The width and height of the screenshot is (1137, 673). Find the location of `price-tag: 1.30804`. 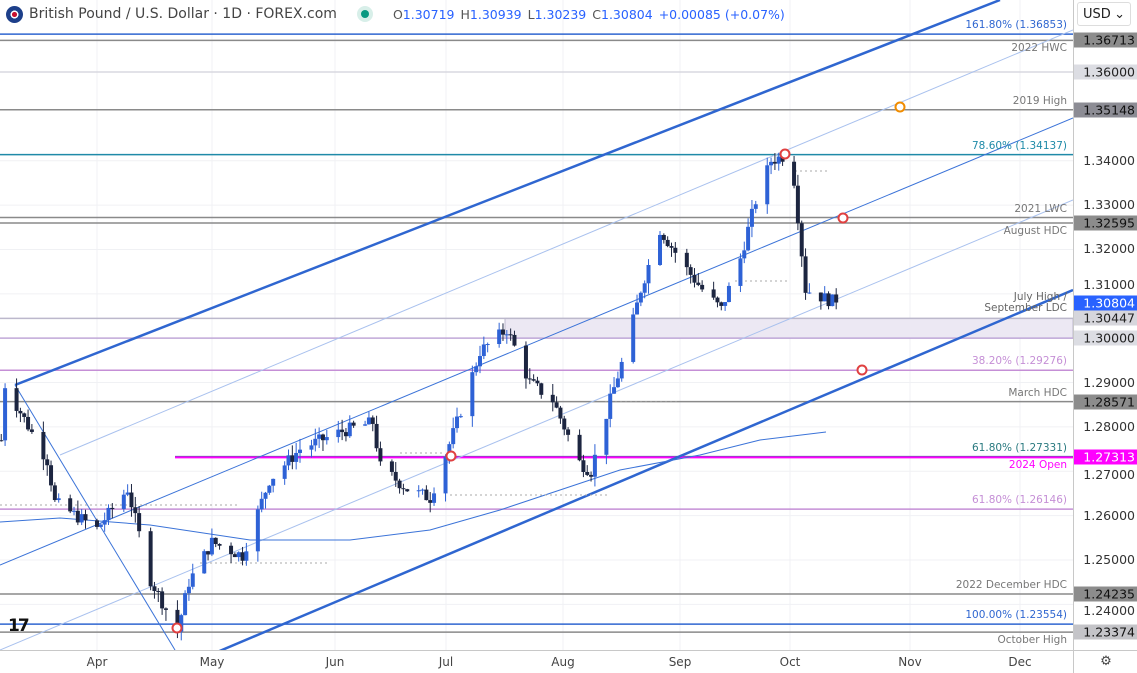

price-tag: 1.30804 is located at coordinates (1105, 302).